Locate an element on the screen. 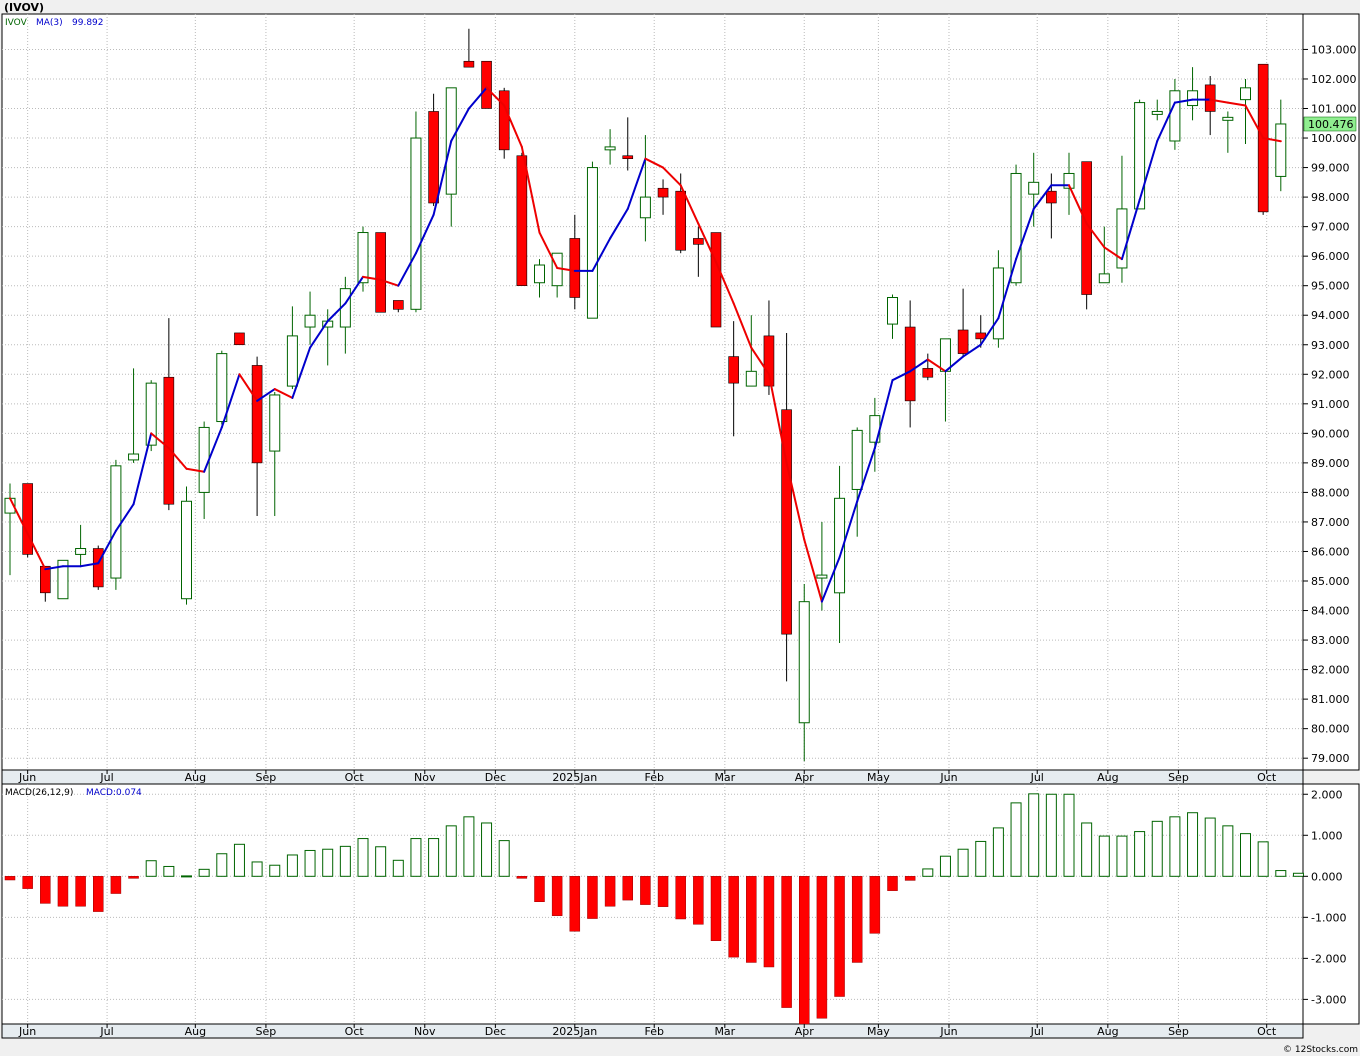 This screenshot has width=1360, height=1056. macd-tick-label: 1.000 is located at coordinates (1327, 835).